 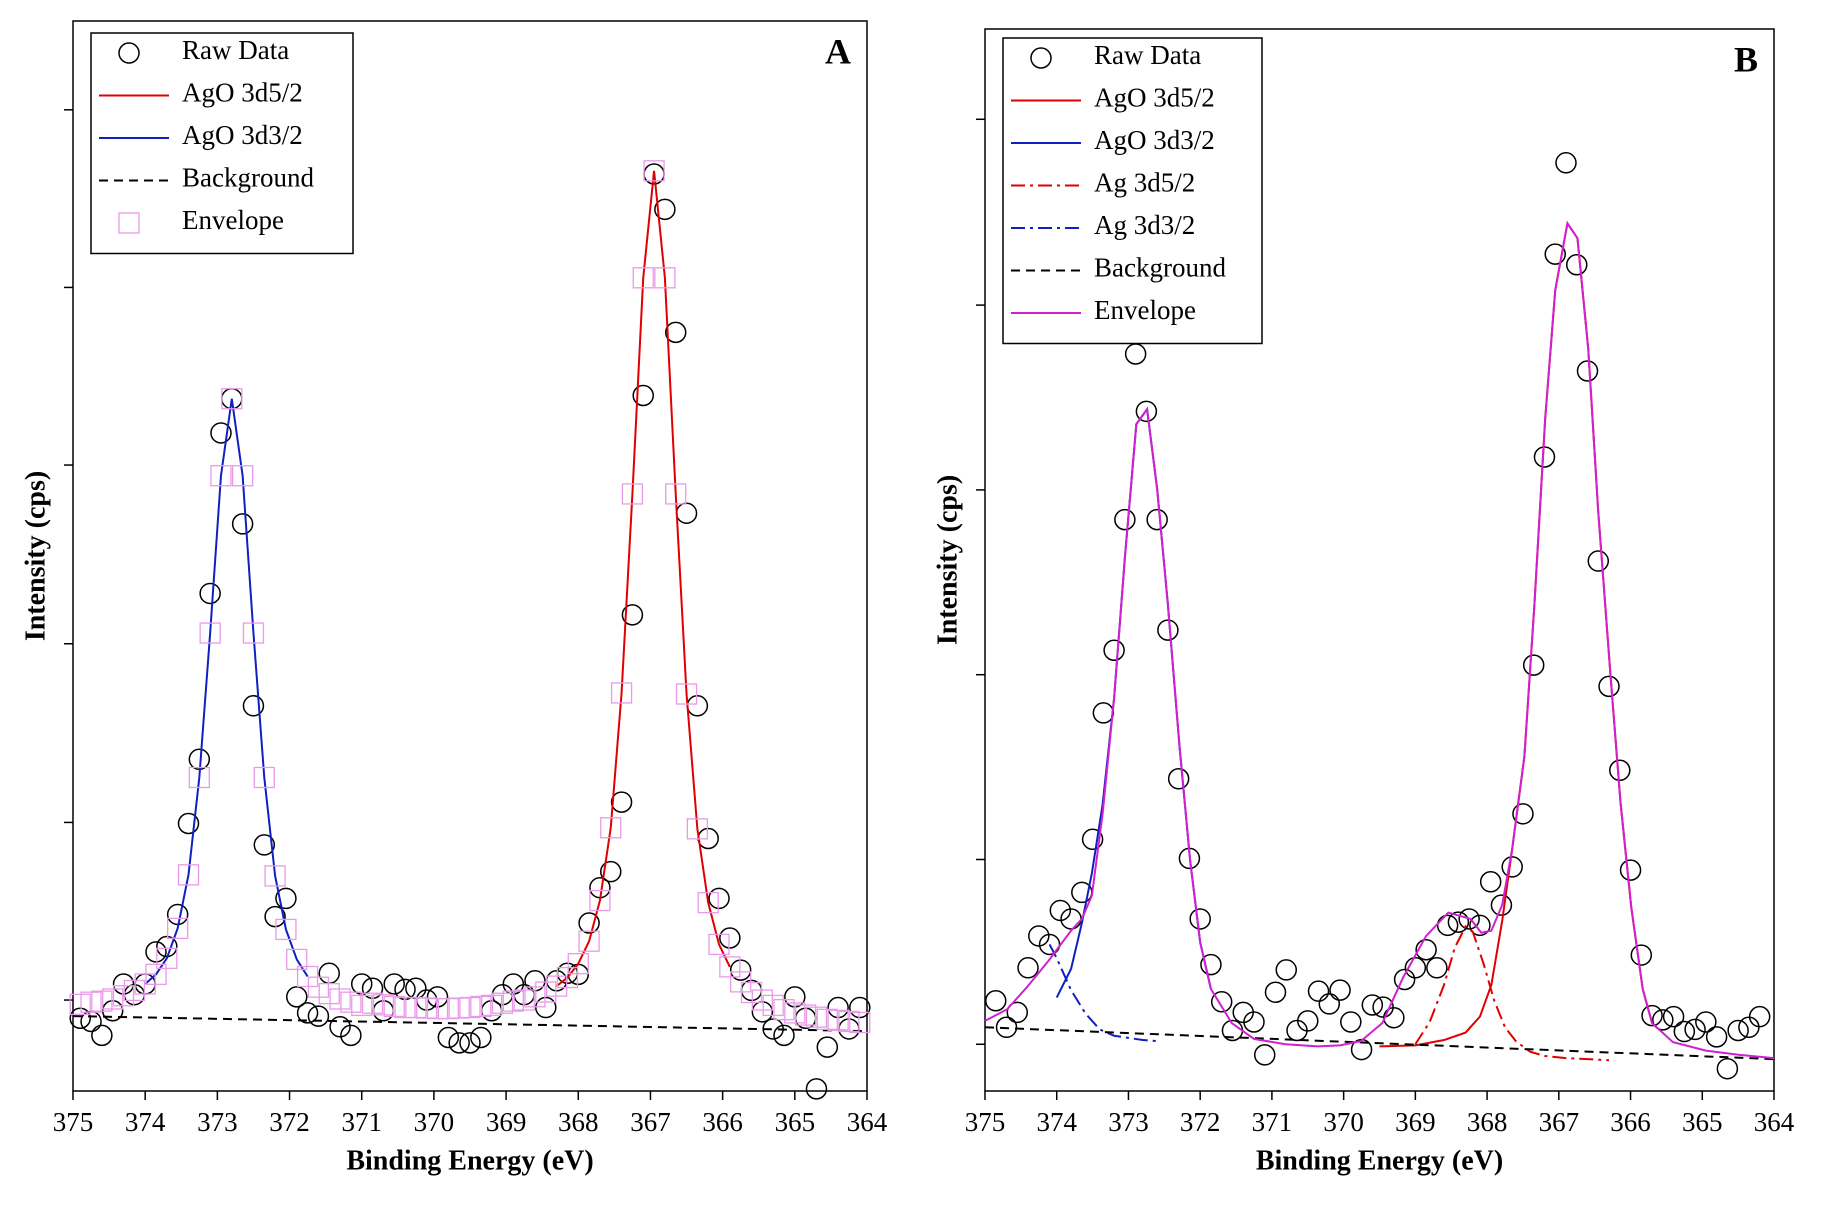 I want to click on x-tick-label: 372, so click(x=289, y=1122).